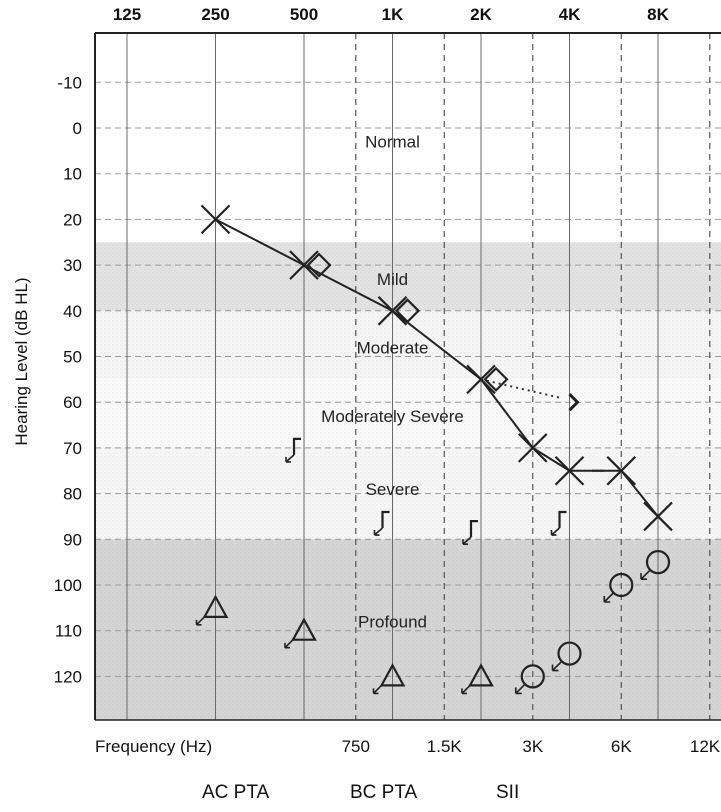  Describe the element at coordinates (356, 746) in the screenshot. I see `bottom-tick-label: 750` at that location.